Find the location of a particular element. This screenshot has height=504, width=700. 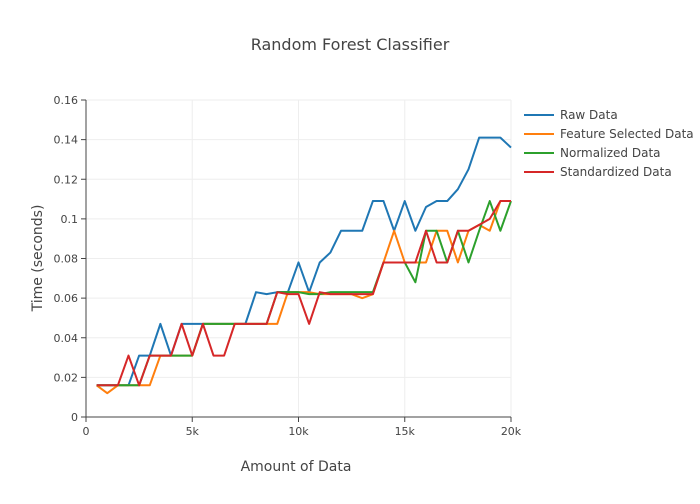

y-tick-label: 0.06 is located at coordinates (66, 298).